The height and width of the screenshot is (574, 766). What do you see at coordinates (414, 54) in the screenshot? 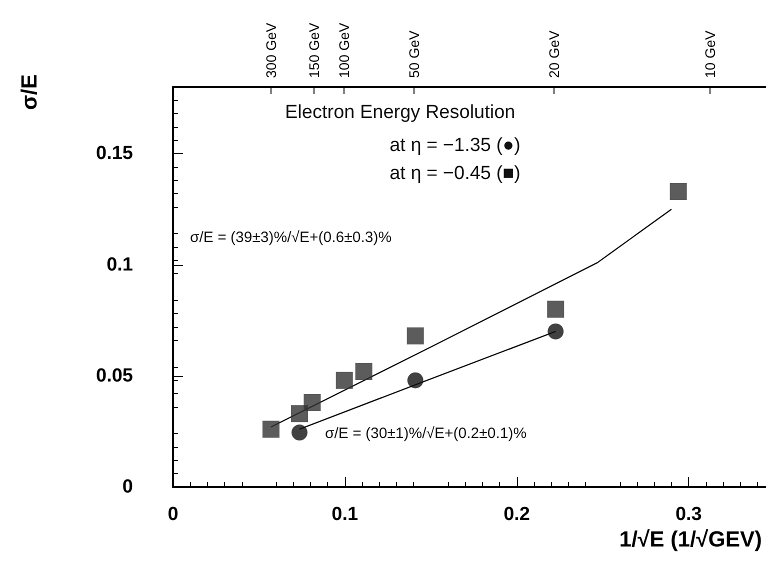
I see `text: 50 GeV` at bounding box center [414, 54].